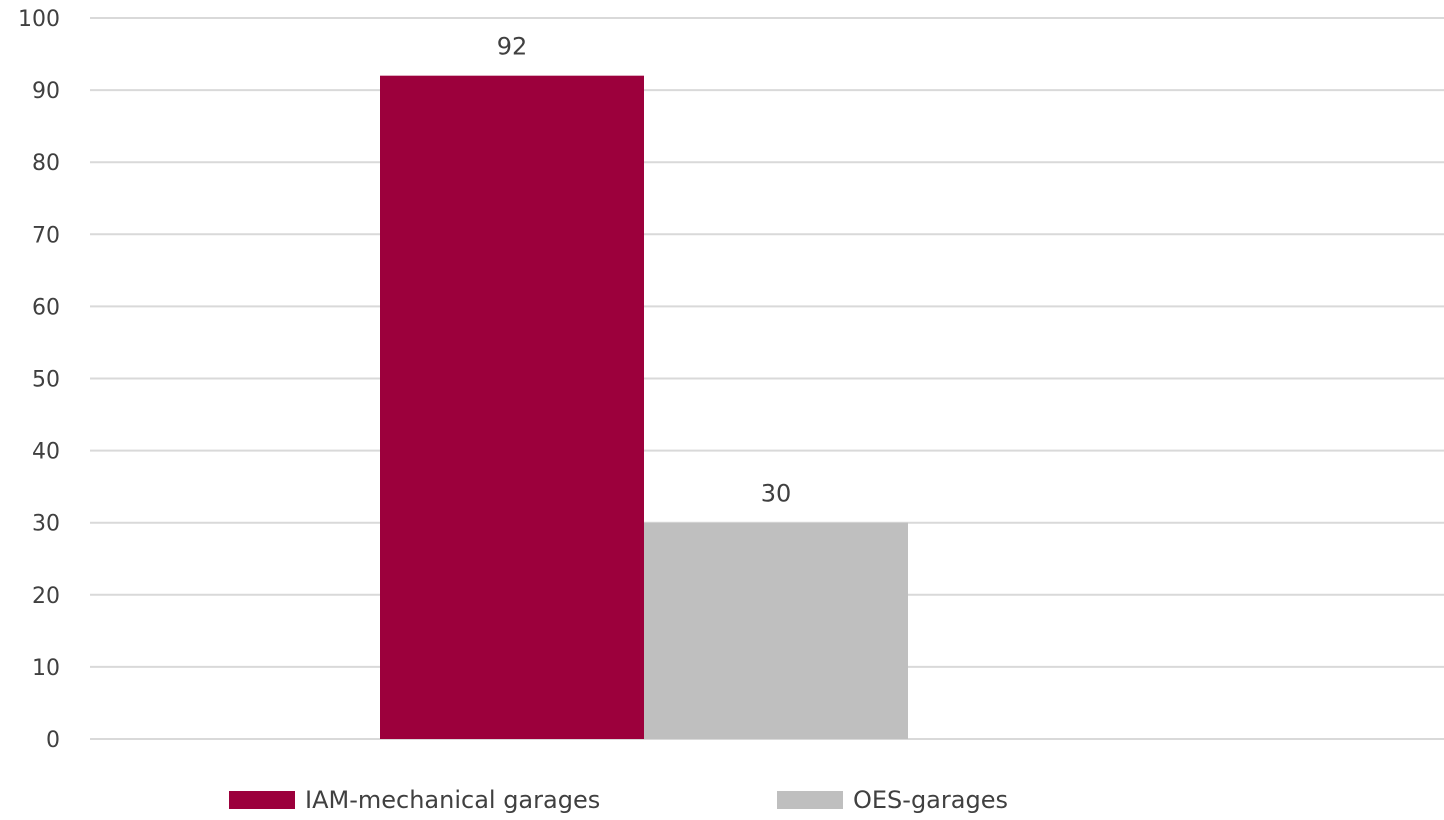  Describe the element at coordinates (262, 800) in the screenshot. I see `legend-swatch-iam-mechanical-garages` at that location.